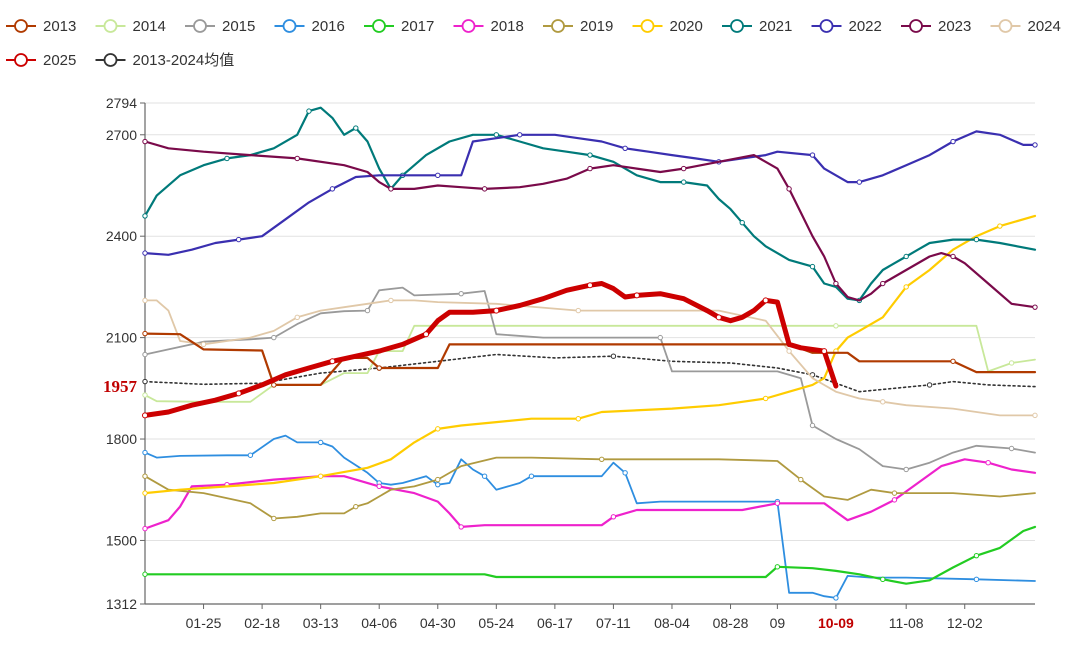  Describe the element at coordinates (836, 623) in the screenshot. I see `x-tick-label: 10-09` at that location.